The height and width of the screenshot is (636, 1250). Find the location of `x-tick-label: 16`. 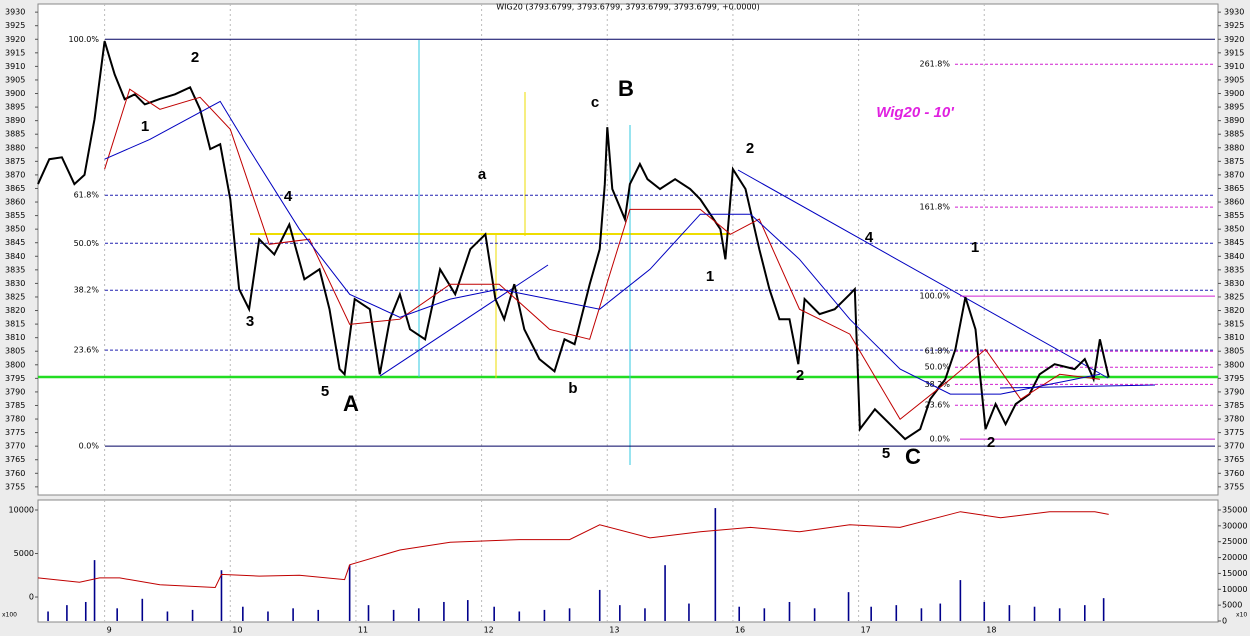

x-tick-label: 16 is located at coordinates (740, 630).